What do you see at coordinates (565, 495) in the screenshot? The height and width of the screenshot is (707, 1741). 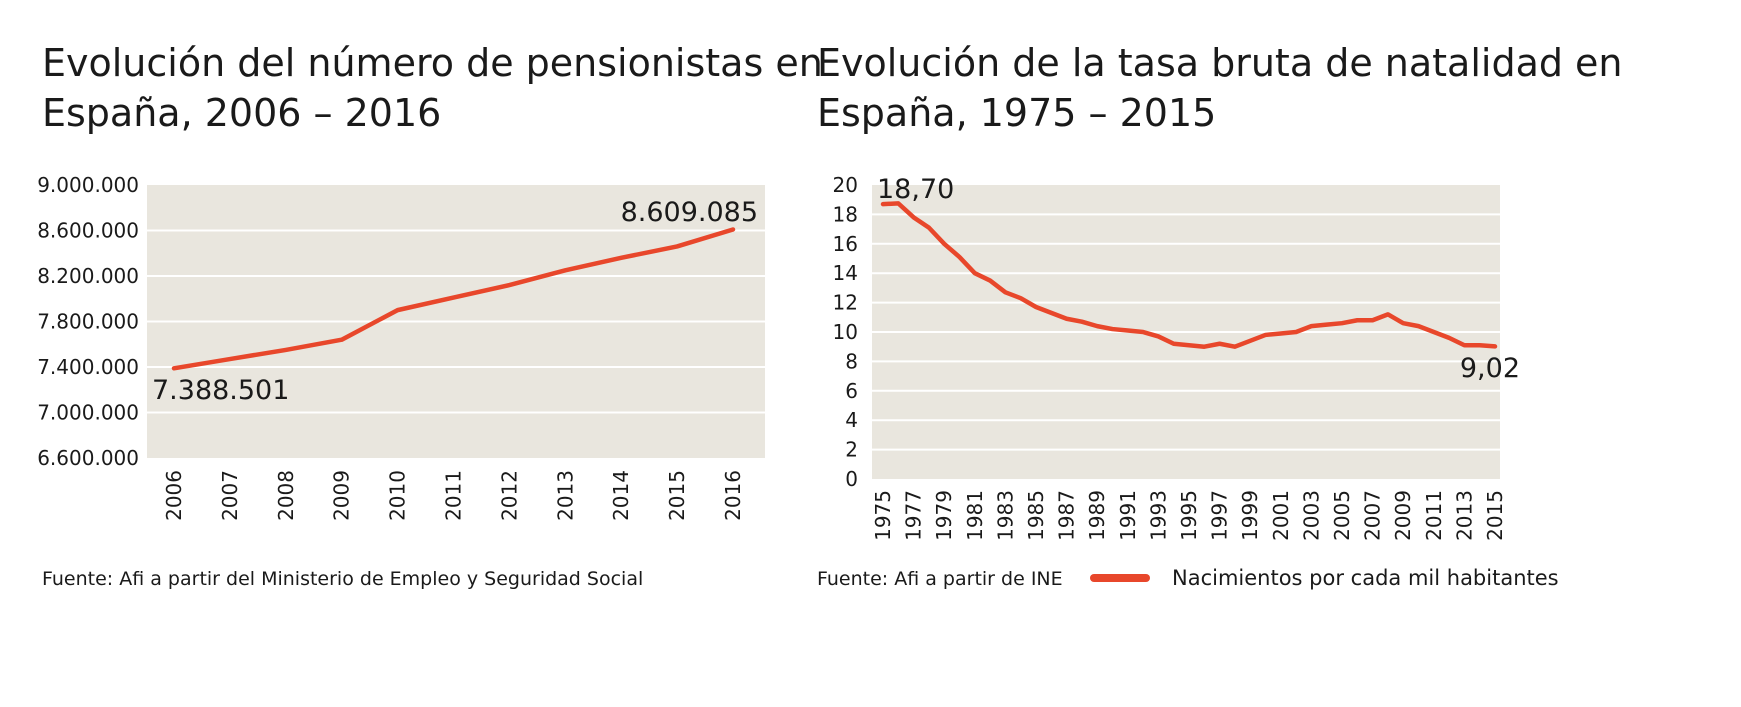 I see `left-x-tick-label: 2013` at bounding box center [565, 495].